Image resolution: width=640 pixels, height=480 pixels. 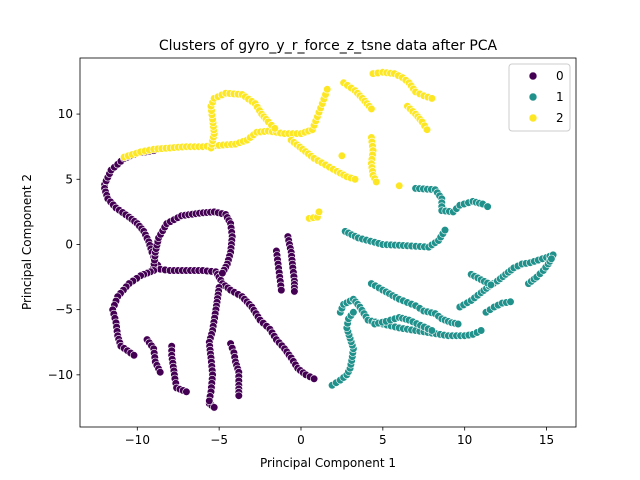 What do you see at coordinates (64, 244) in the screenshot?
I see `y-axis-ticks: −10 −5 0 5 10` at bounding box center [64, 244].